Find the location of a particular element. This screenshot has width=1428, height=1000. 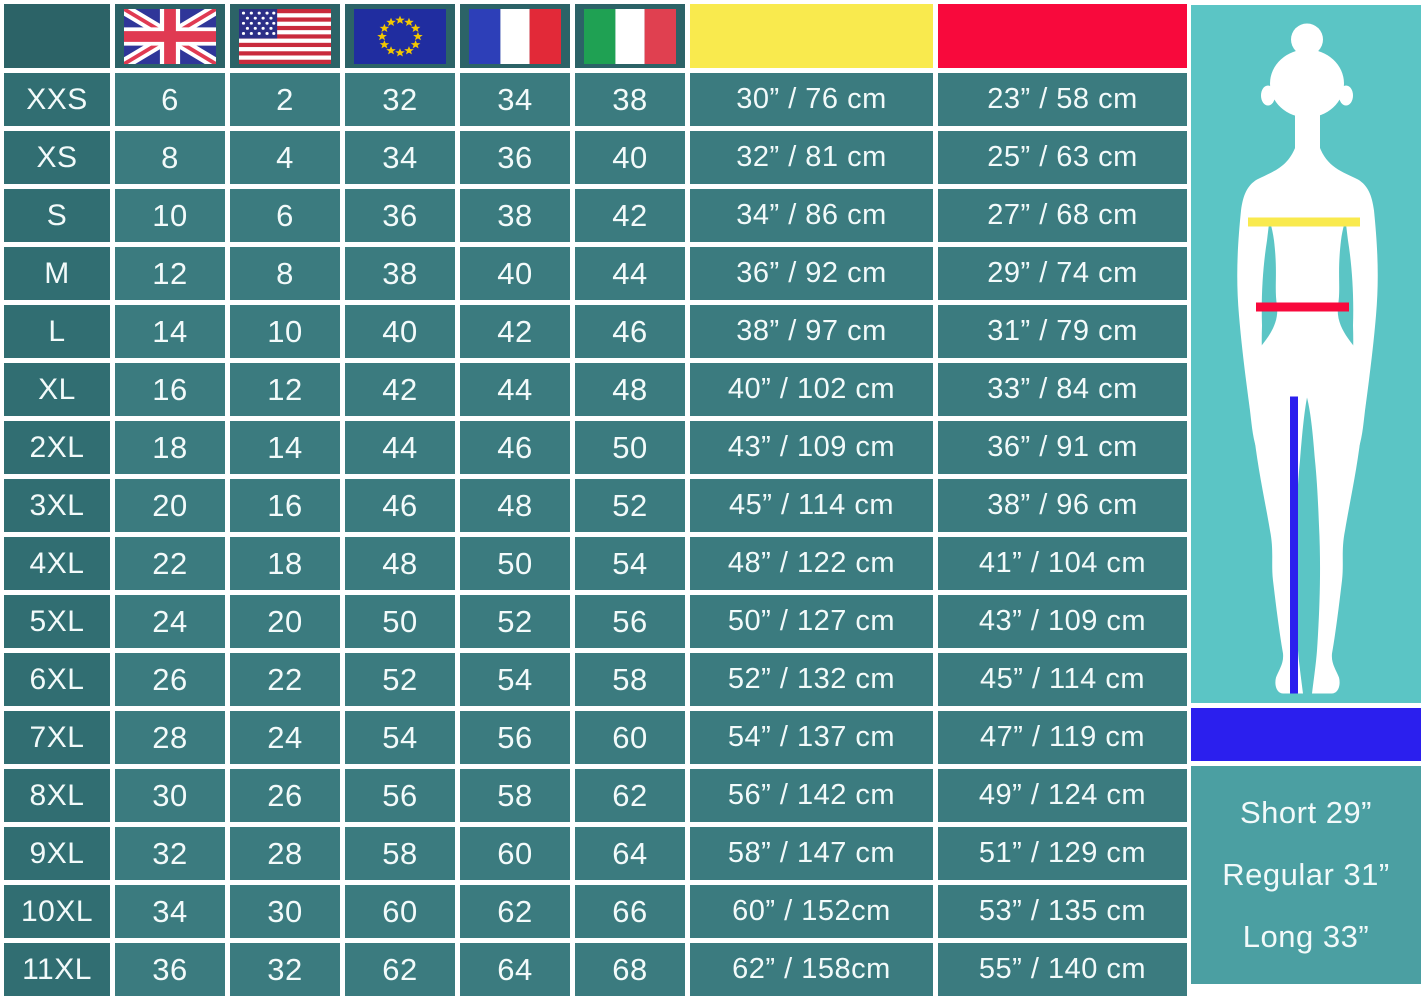

size-label-cell: 10XL is located at coordinates (57, 911).